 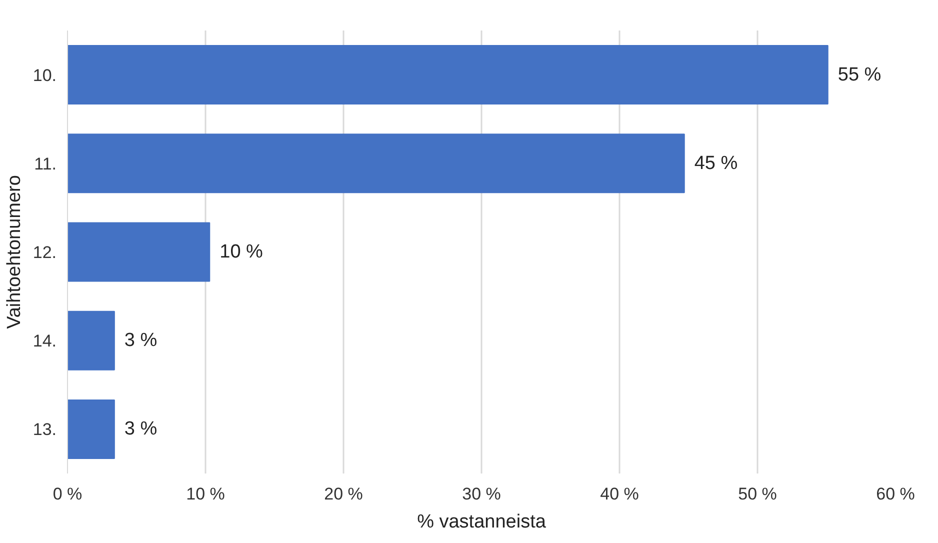 I want to click on y-tick-label: 14., so click(x=44, y=341).